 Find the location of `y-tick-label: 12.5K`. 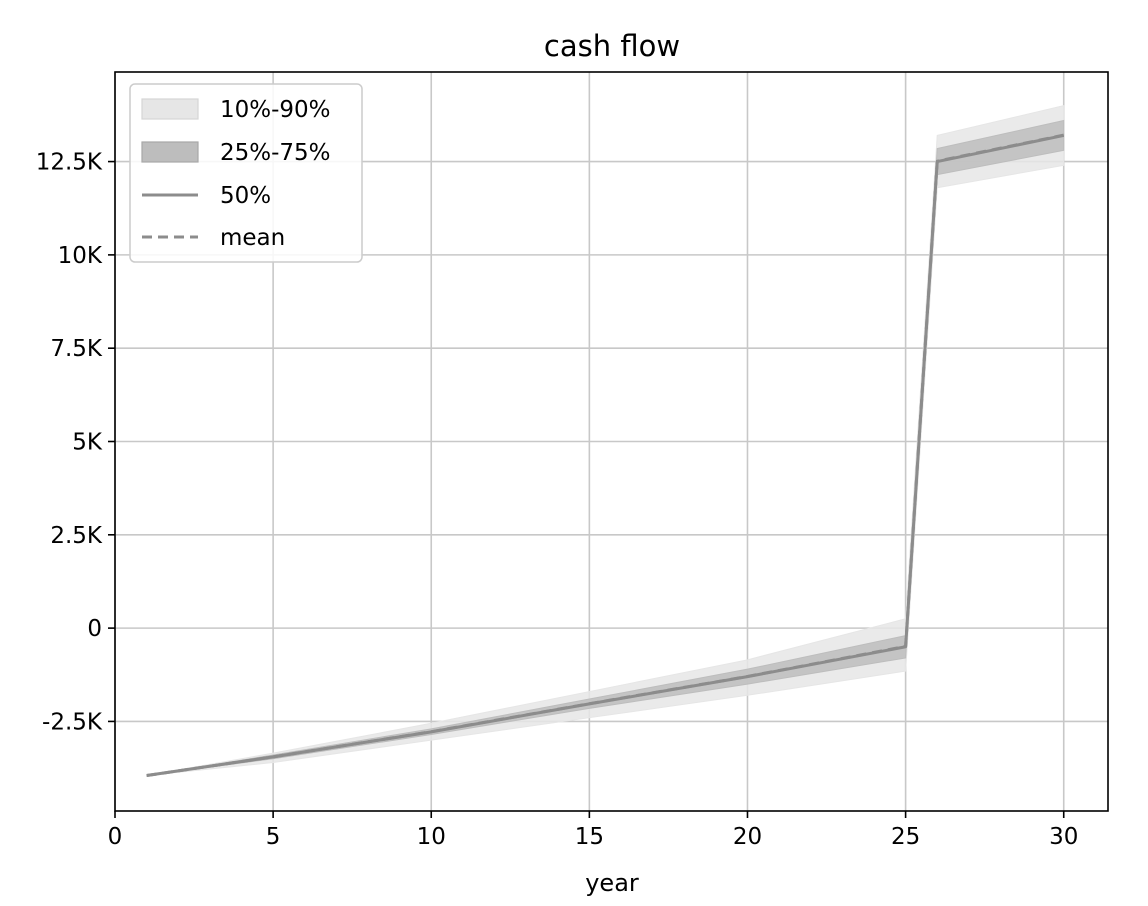

y-tick-label: 12.5K is located at coordinates (69, 163).